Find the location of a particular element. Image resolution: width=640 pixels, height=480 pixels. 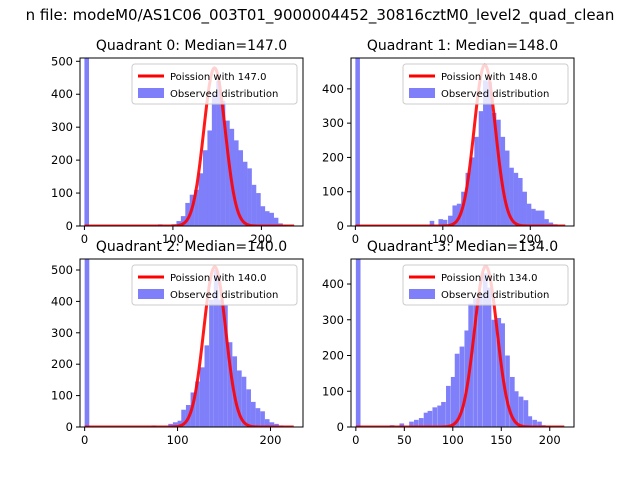

legend-label-poisson: Poission with 140.0 is located at coordinates (218, 278).